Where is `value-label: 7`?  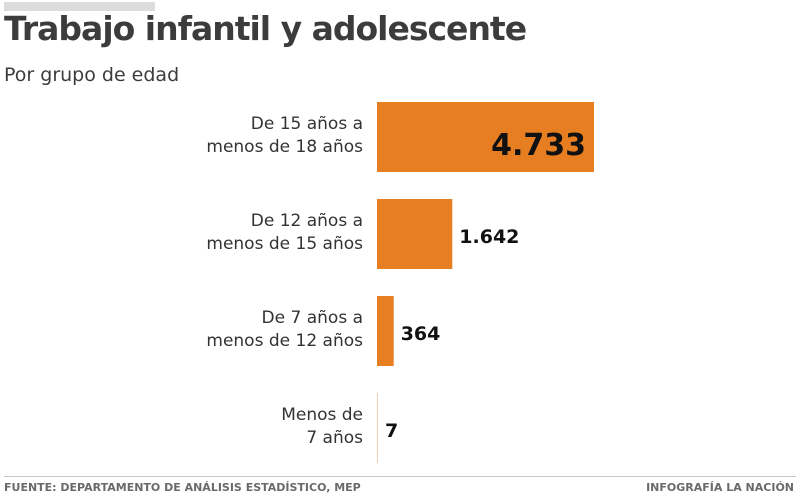 value-label: 7 is located at coordinates (391, 431).